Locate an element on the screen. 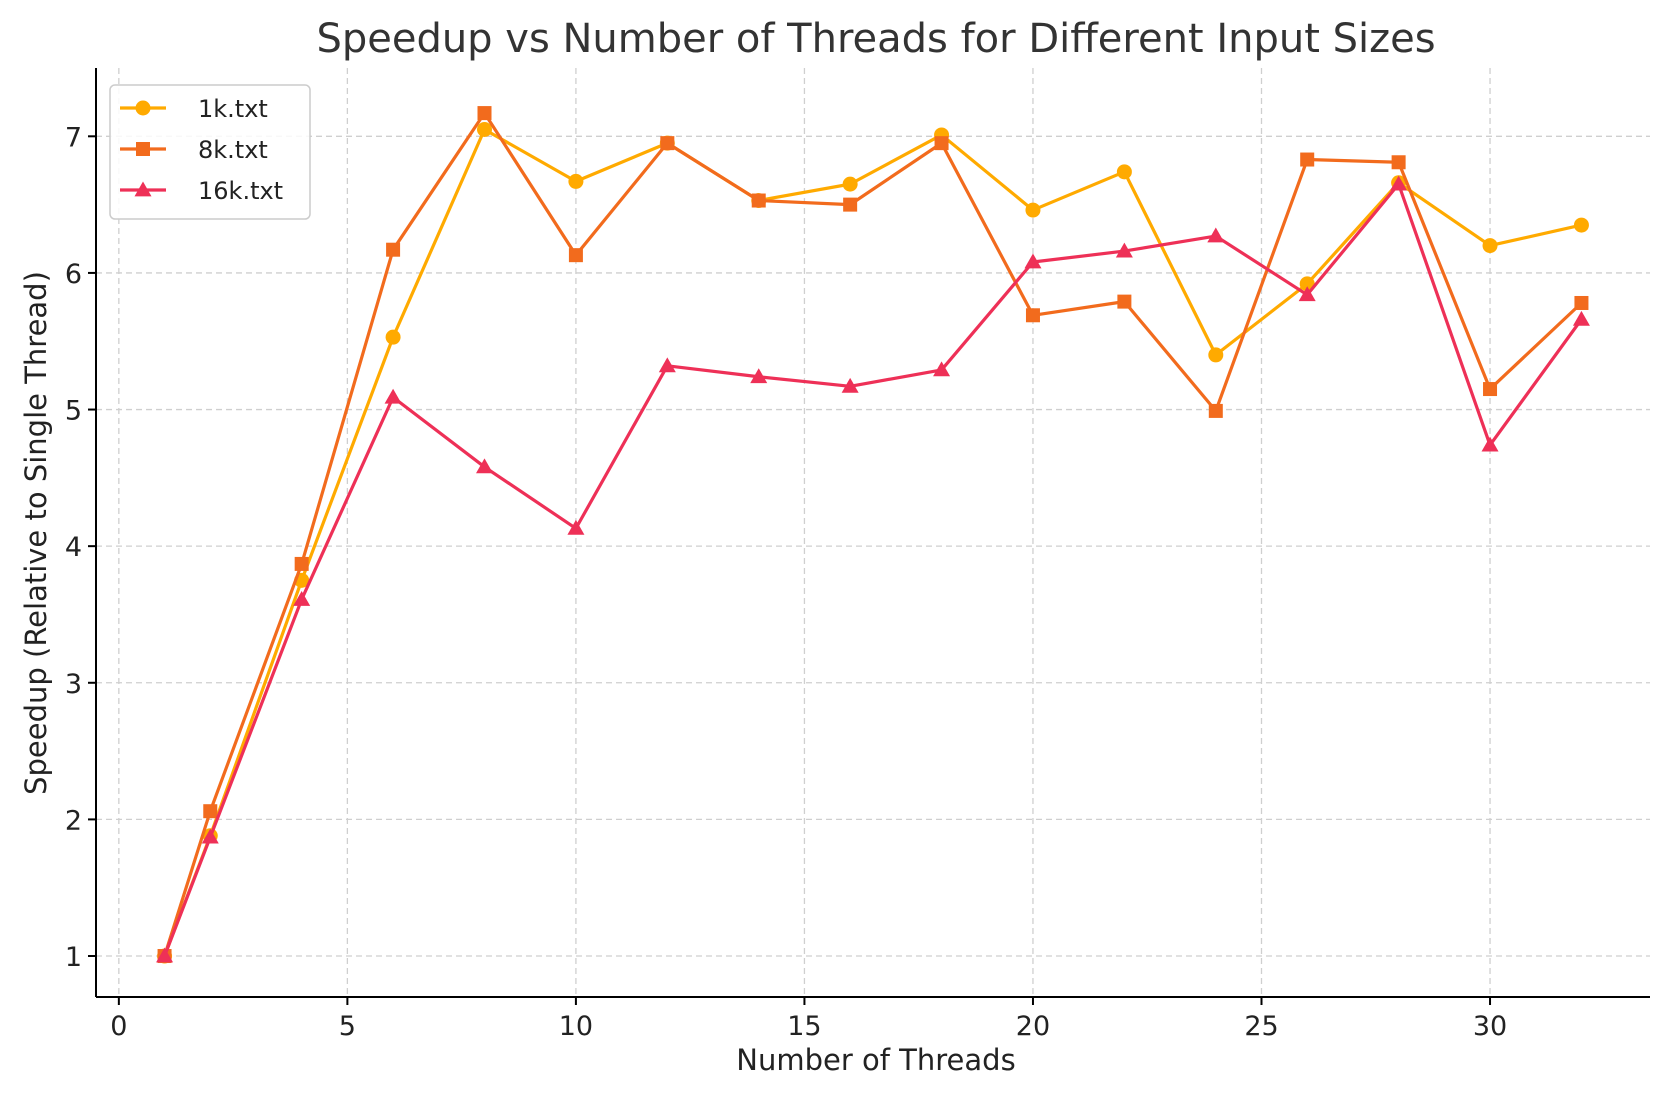  legend-label: 16k.txt is located at coordinates (240, 191).